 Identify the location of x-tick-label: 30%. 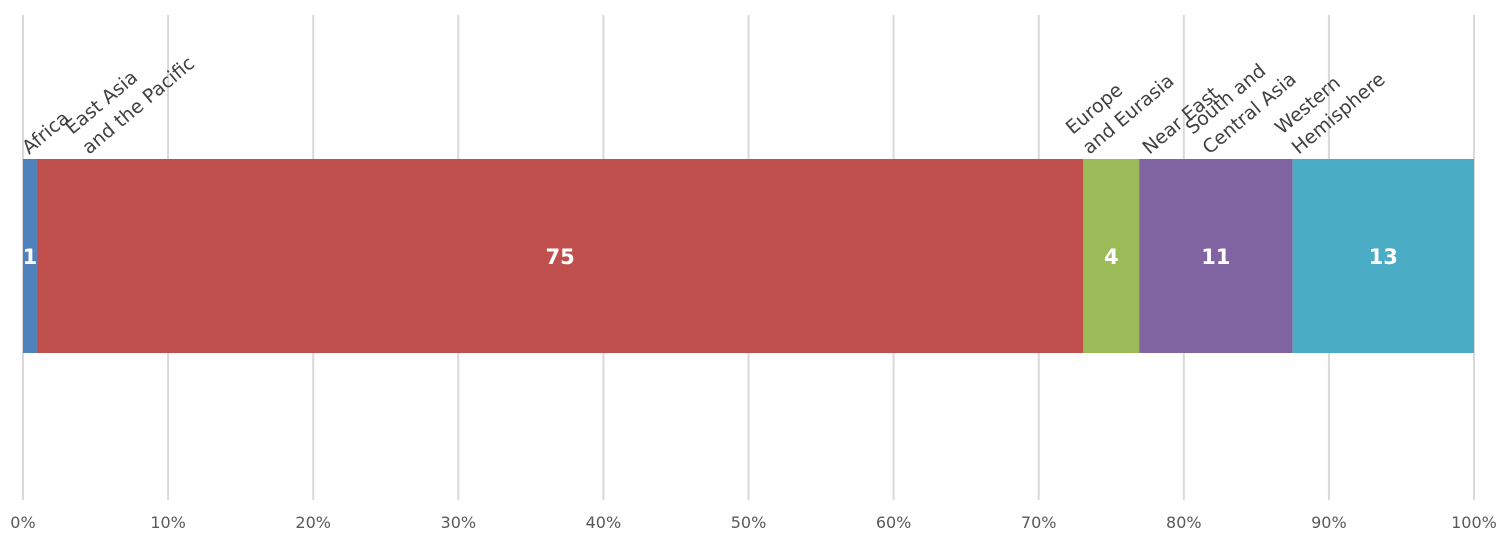
(459, 522).